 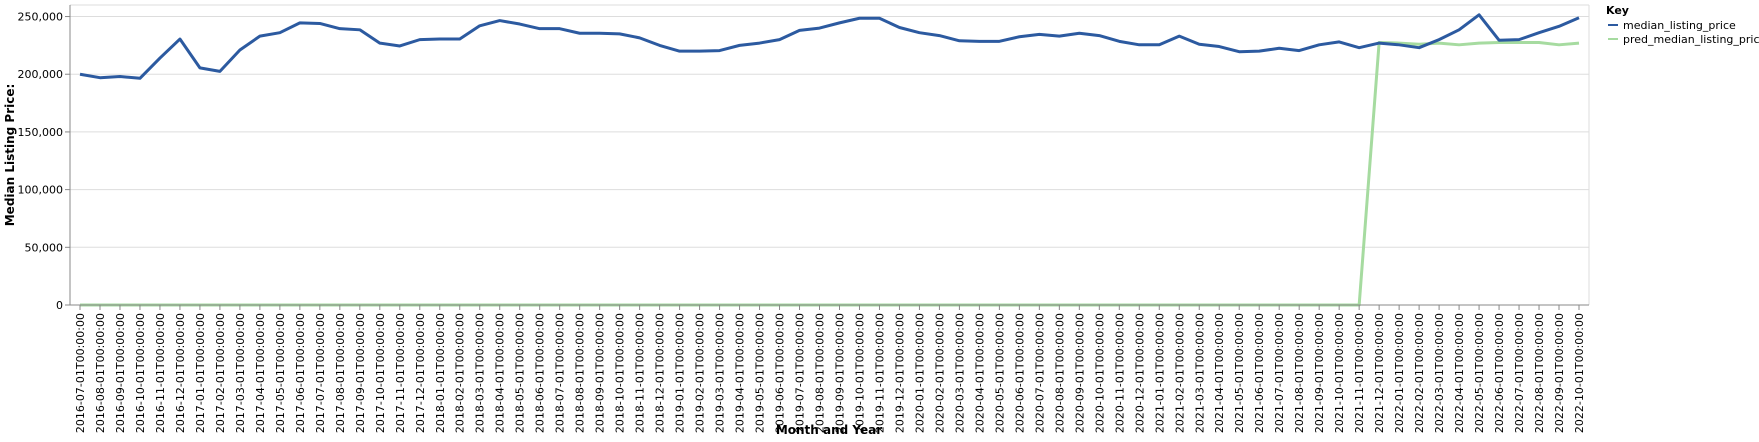 What do you see at coordinates (1099, 373) in the screenshot?
I see `x-tick-label: 2020-10-01T00:00:00` at bounding box center [1099, 373].